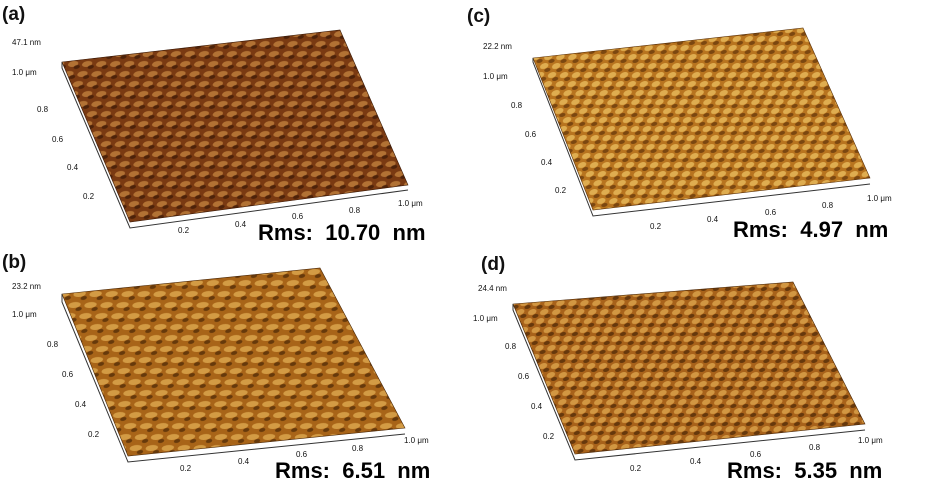 This screenshot has width=926, height=491. I want to click on afm-surface-c, so click(701, 122).